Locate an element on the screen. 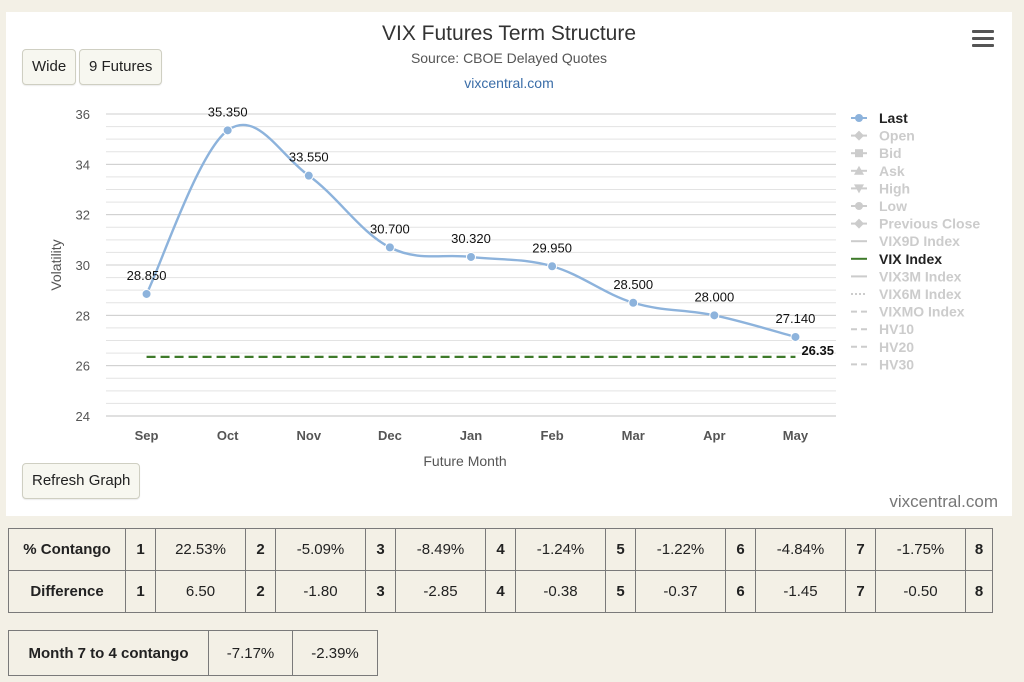  stats-month-index: 3 is located at coordinates (380, 549).